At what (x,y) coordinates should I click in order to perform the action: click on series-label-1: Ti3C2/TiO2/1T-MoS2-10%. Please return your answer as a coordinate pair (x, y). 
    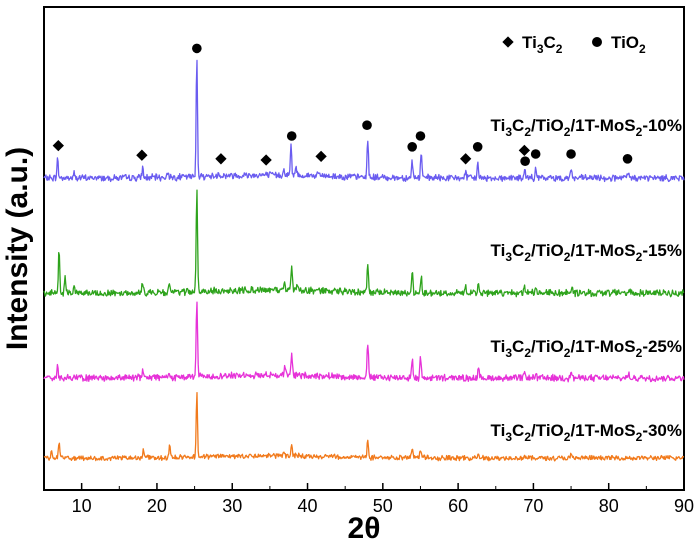
    Looking at the image, I should click on (586, 127).